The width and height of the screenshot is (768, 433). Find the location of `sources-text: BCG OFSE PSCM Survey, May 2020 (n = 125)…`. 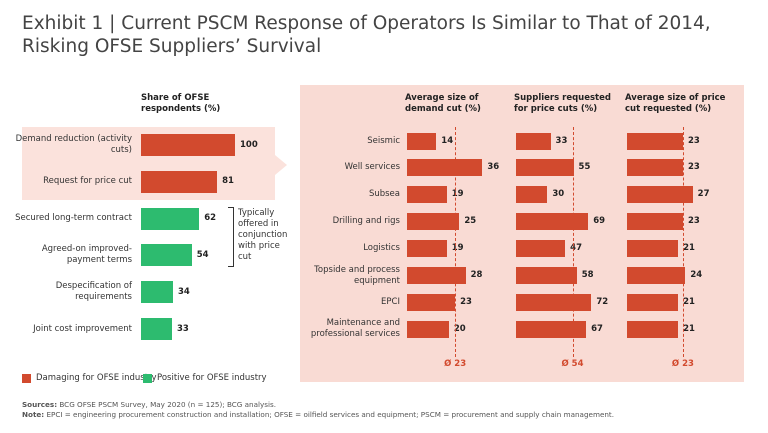

sources-text: BCG OFSE PSCM Survey, May 2020 (n = 125)… is located at coordinates (168, 404).